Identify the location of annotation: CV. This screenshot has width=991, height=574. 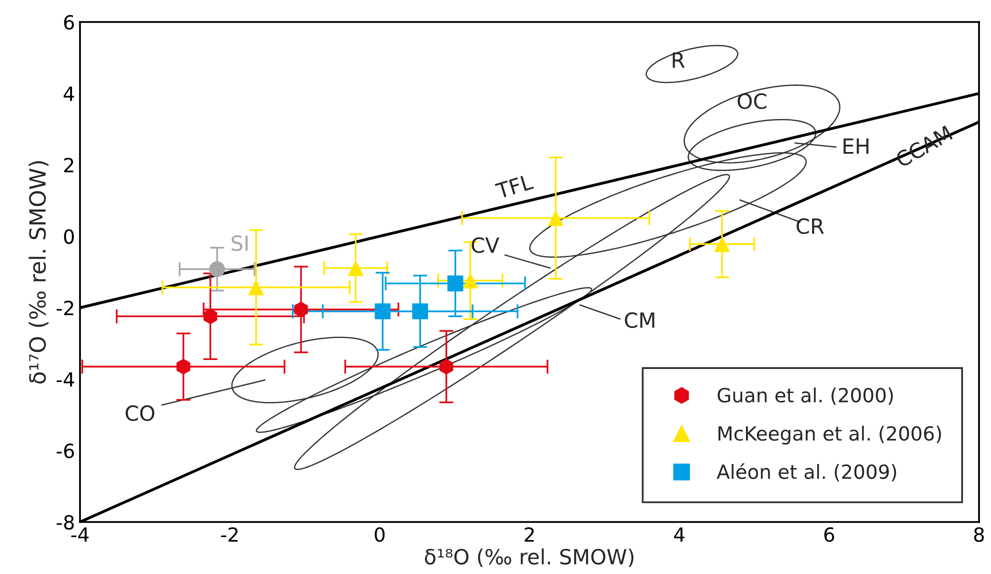
(486, 245).